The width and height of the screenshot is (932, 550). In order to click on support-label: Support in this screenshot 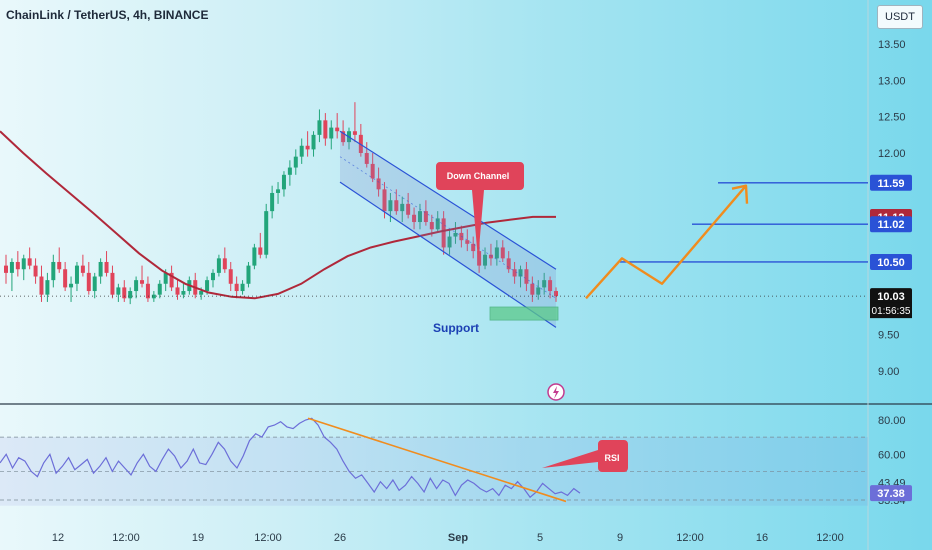, I will do `click(456, 328)`.